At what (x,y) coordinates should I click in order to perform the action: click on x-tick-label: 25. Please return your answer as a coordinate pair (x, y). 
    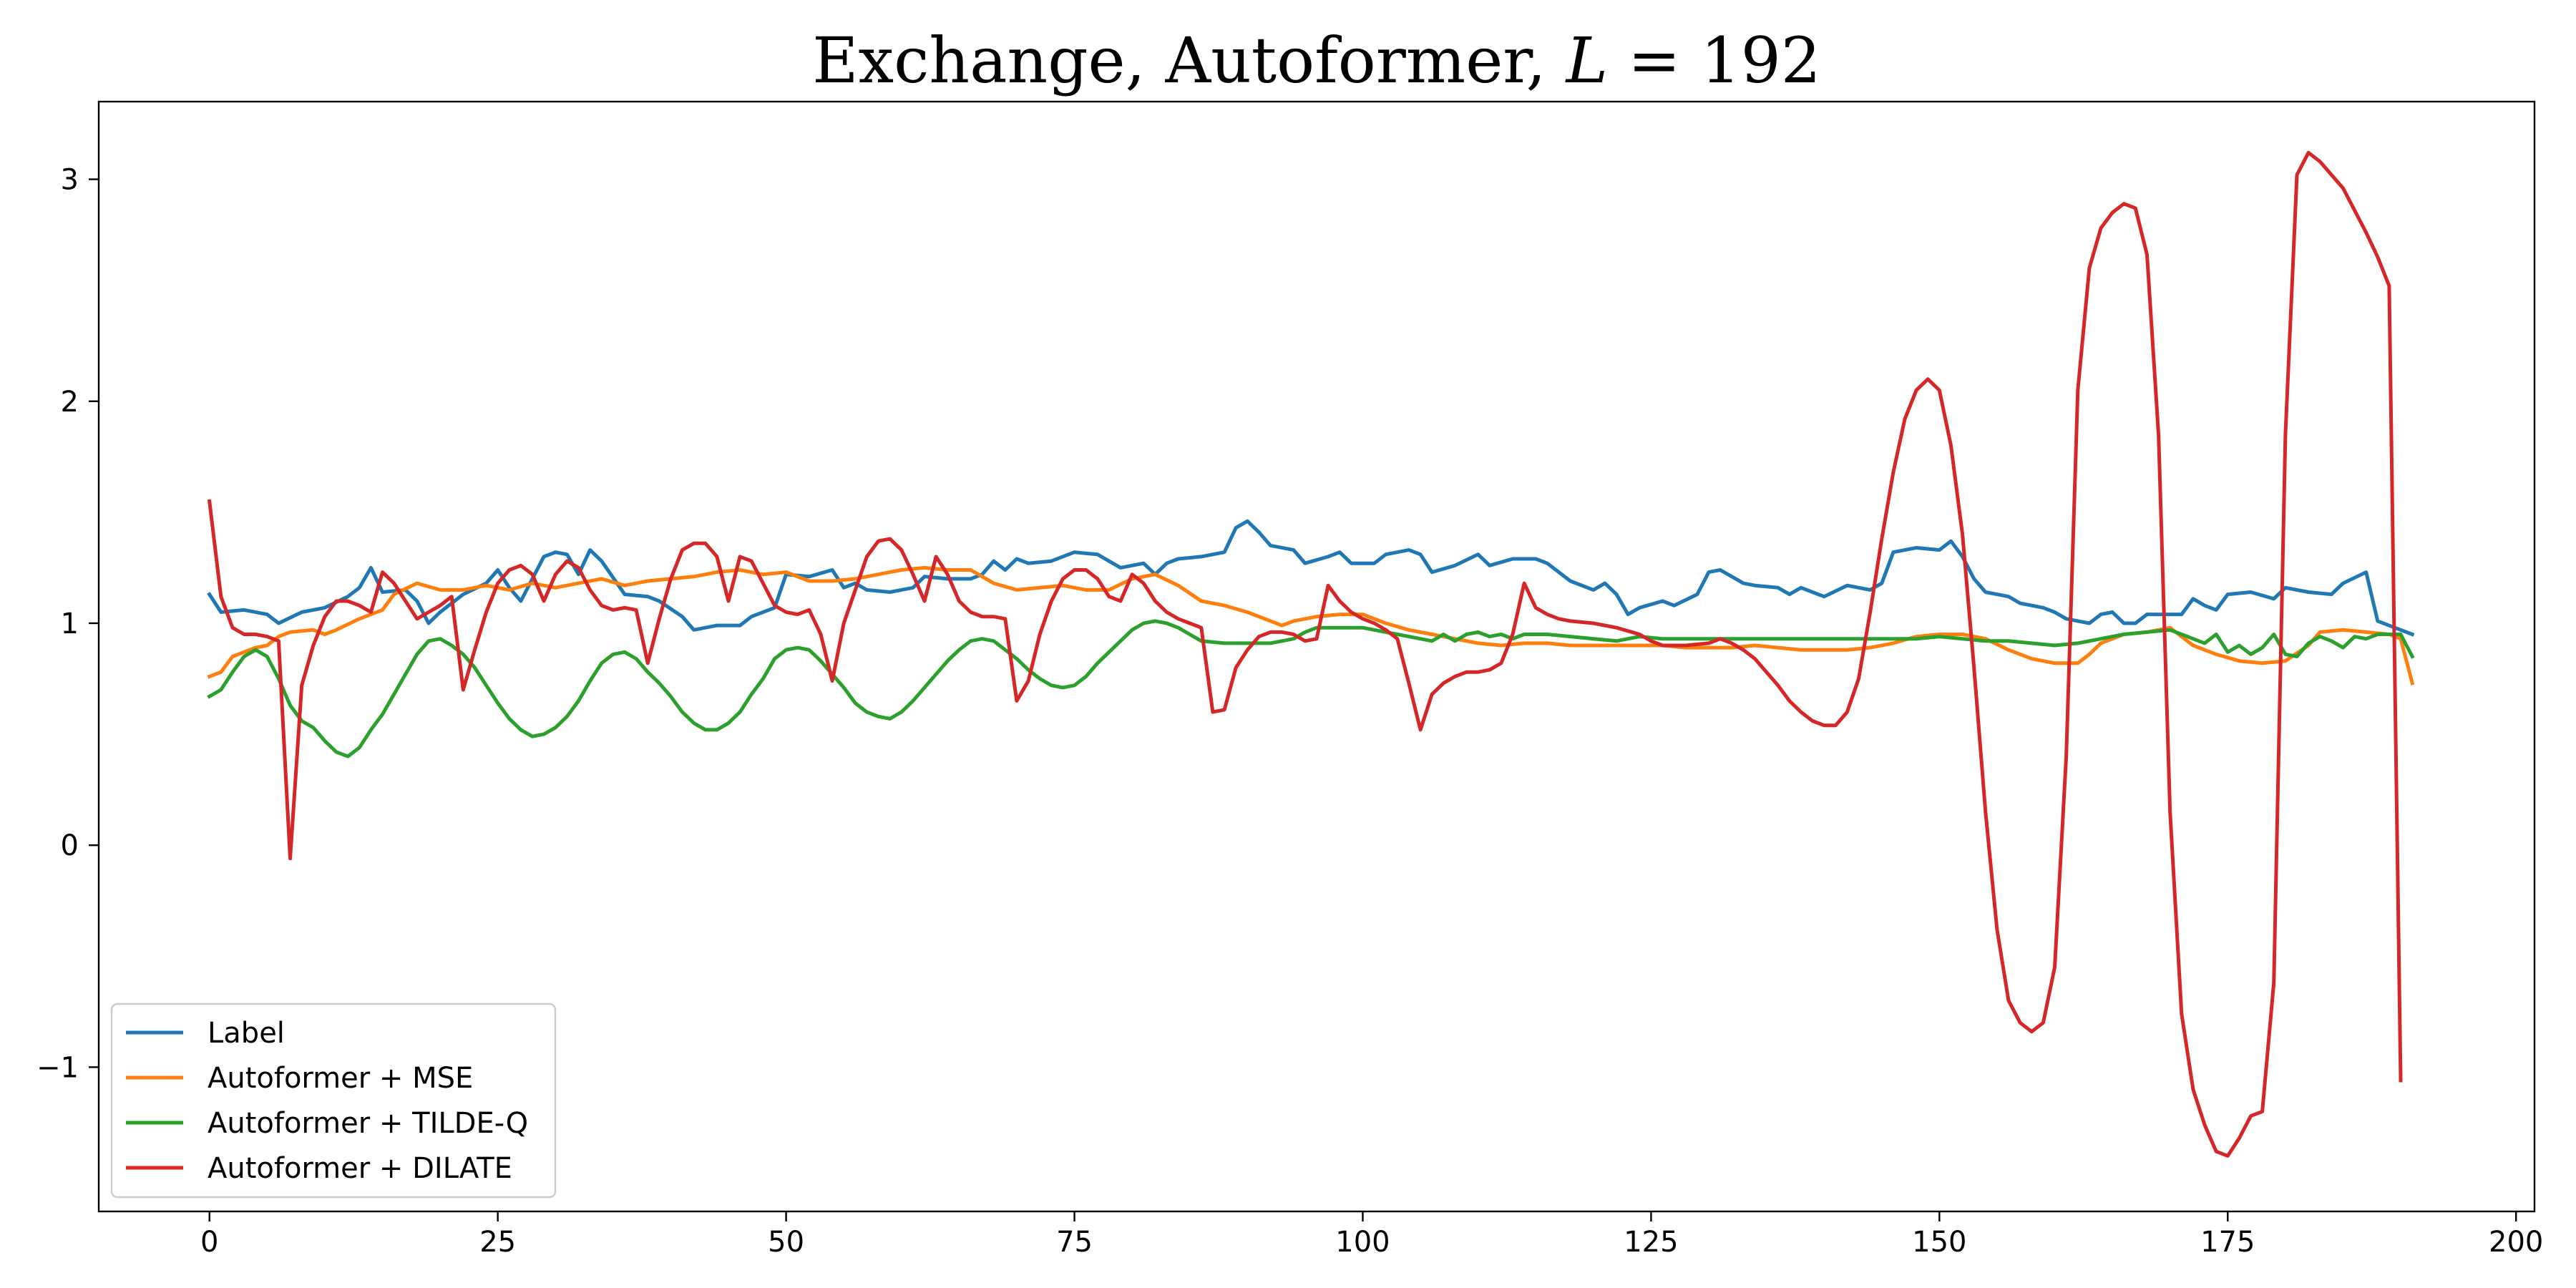
    Looking at the image, I should click on (497, 1242).